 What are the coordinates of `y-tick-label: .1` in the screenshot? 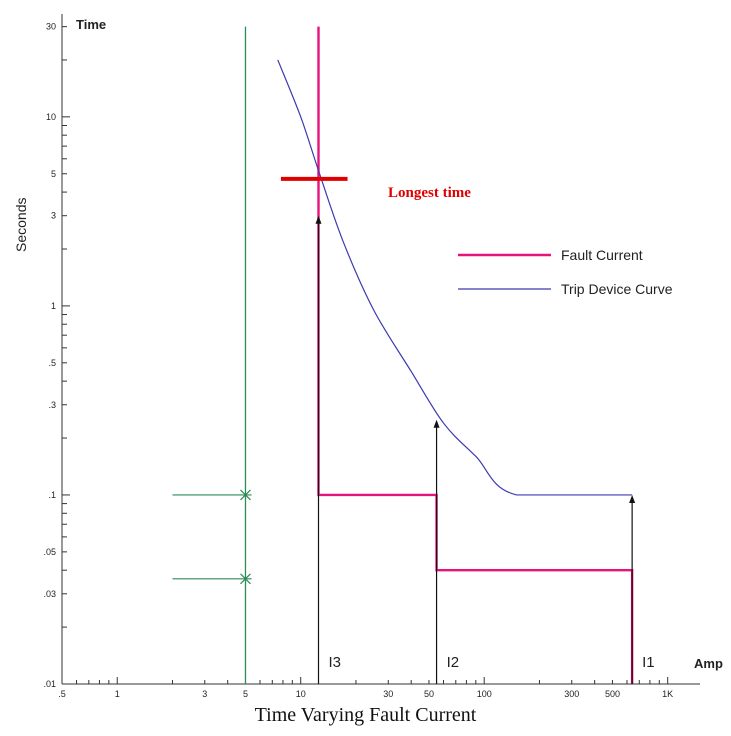 It's located at (52, 495).